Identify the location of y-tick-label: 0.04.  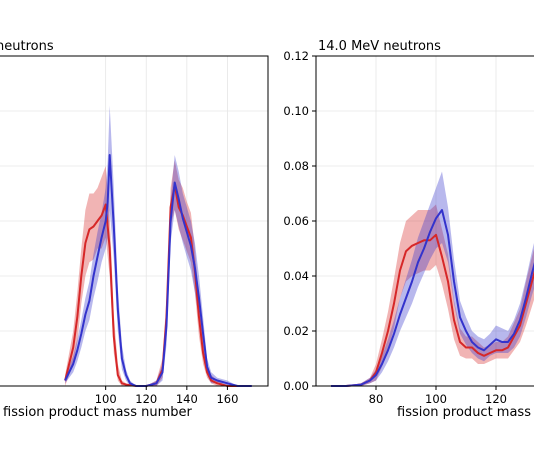
(296, 276).